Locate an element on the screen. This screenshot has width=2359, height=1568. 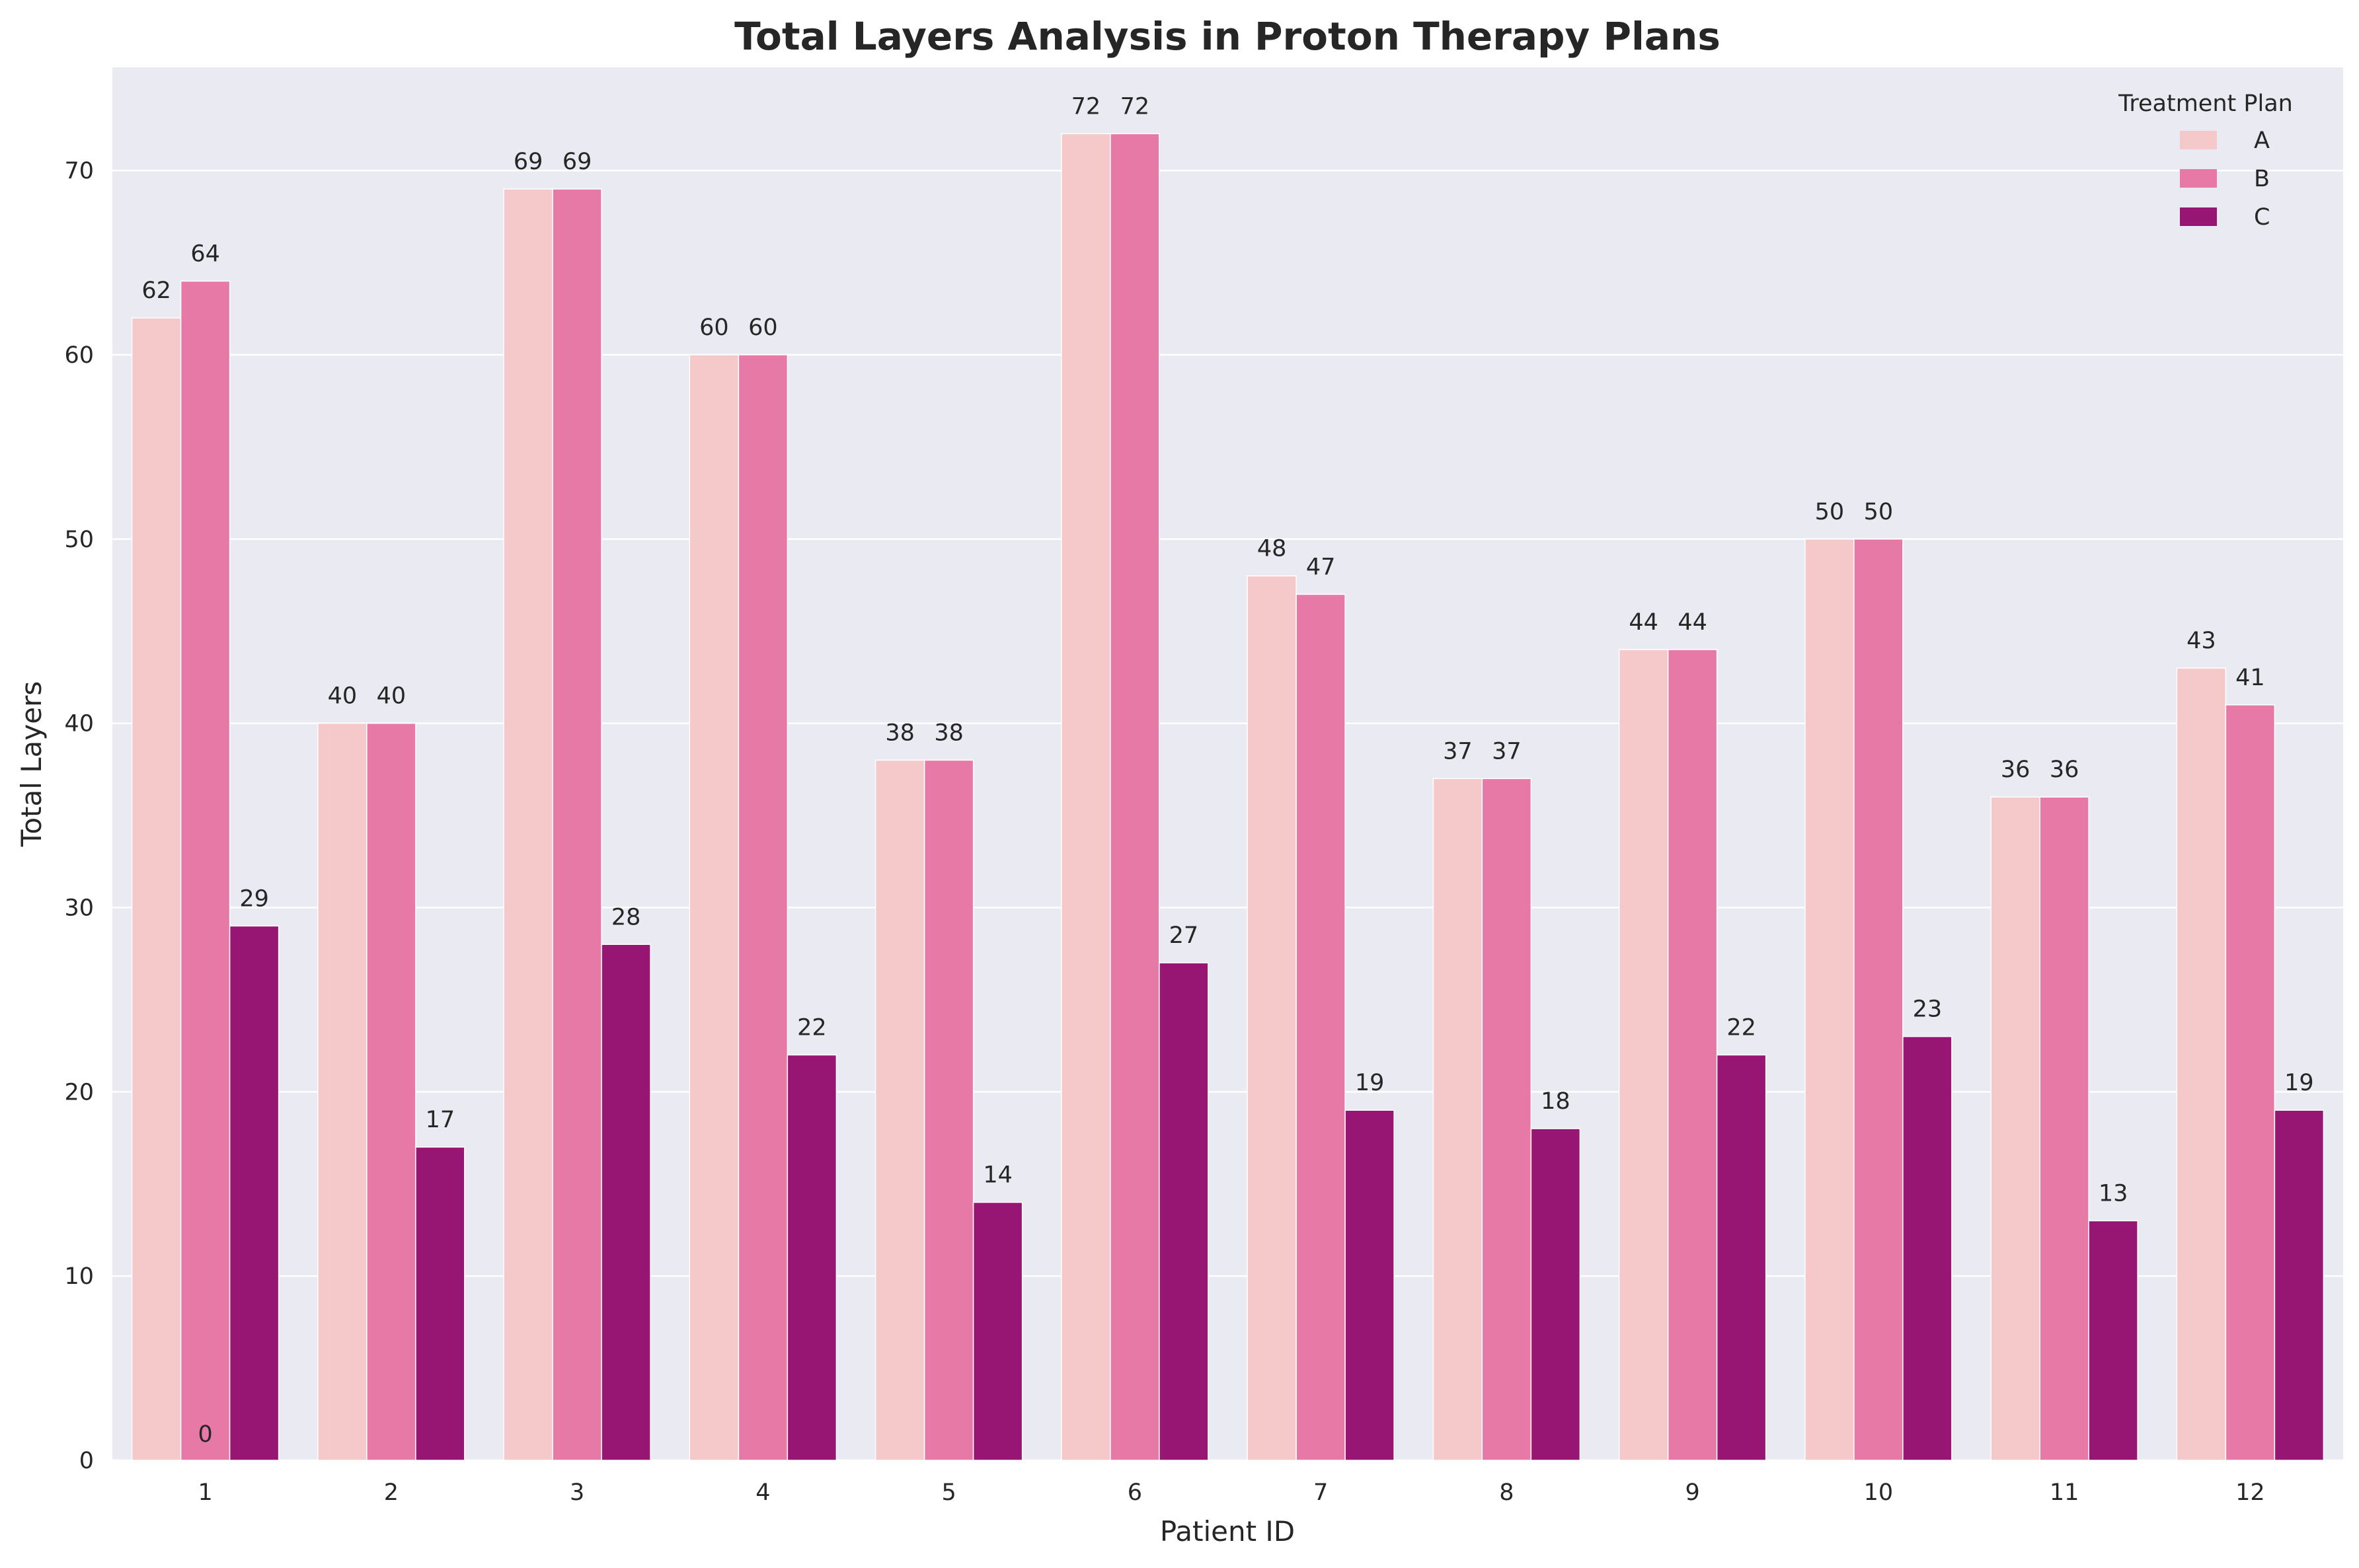
x-tick-label: 1 is located at coordinates (205, 1492).